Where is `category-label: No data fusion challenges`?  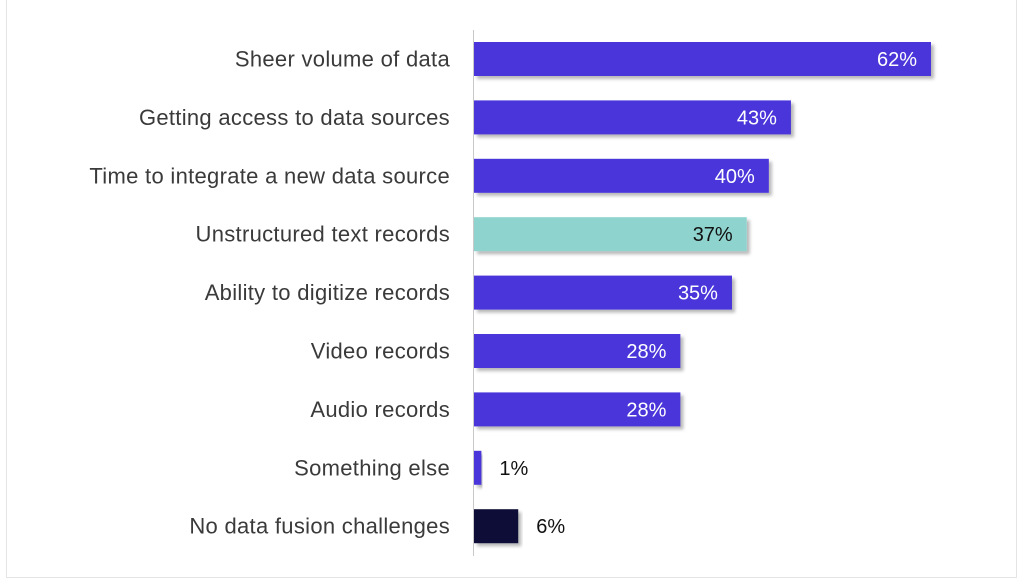 category-label: No data fusion challenges is located at coordinates (319, 526).